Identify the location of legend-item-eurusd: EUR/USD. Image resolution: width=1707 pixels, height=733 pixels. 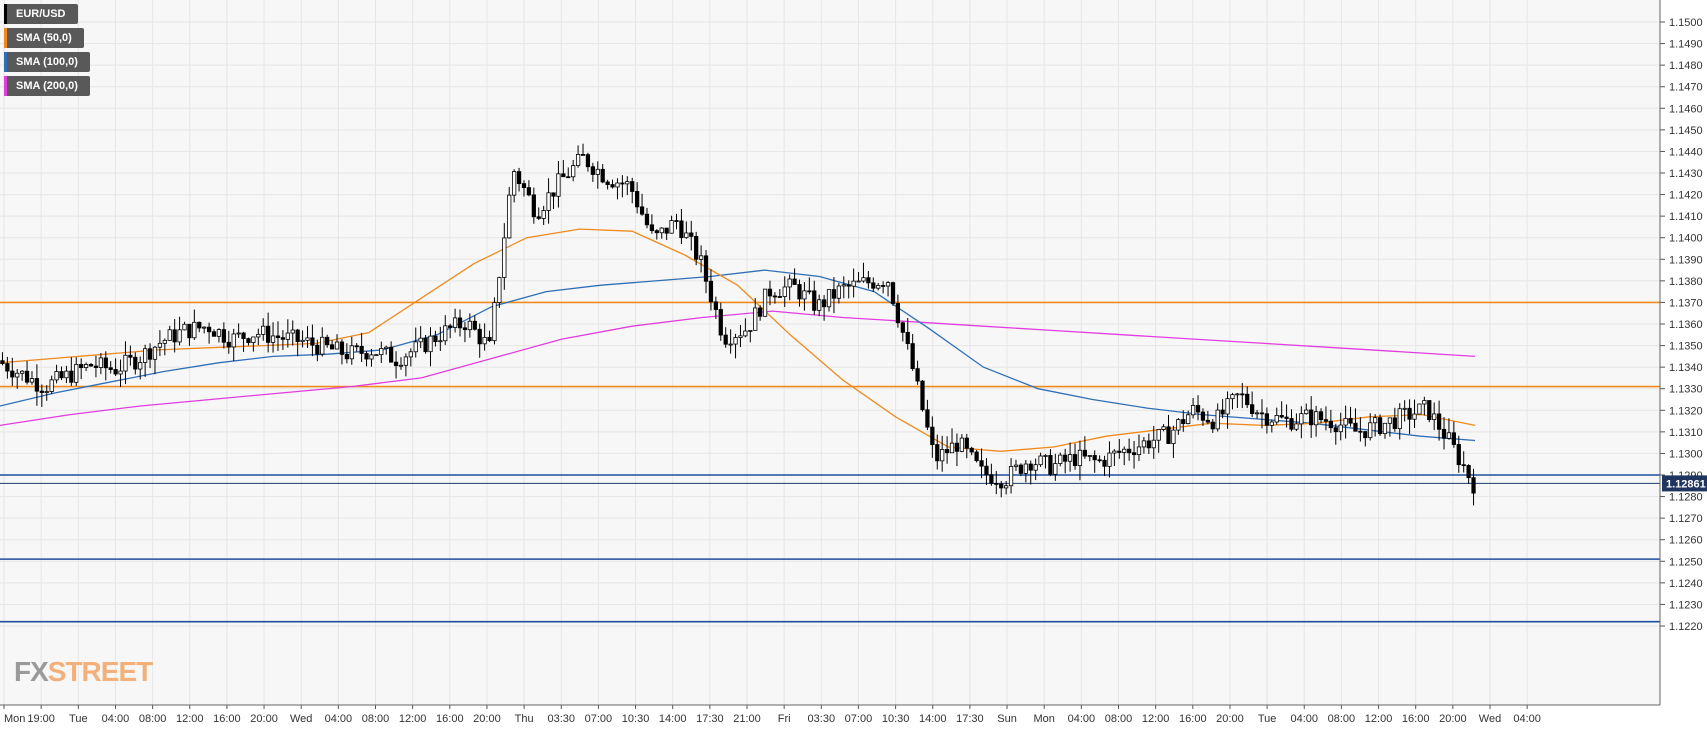
(41, 14).